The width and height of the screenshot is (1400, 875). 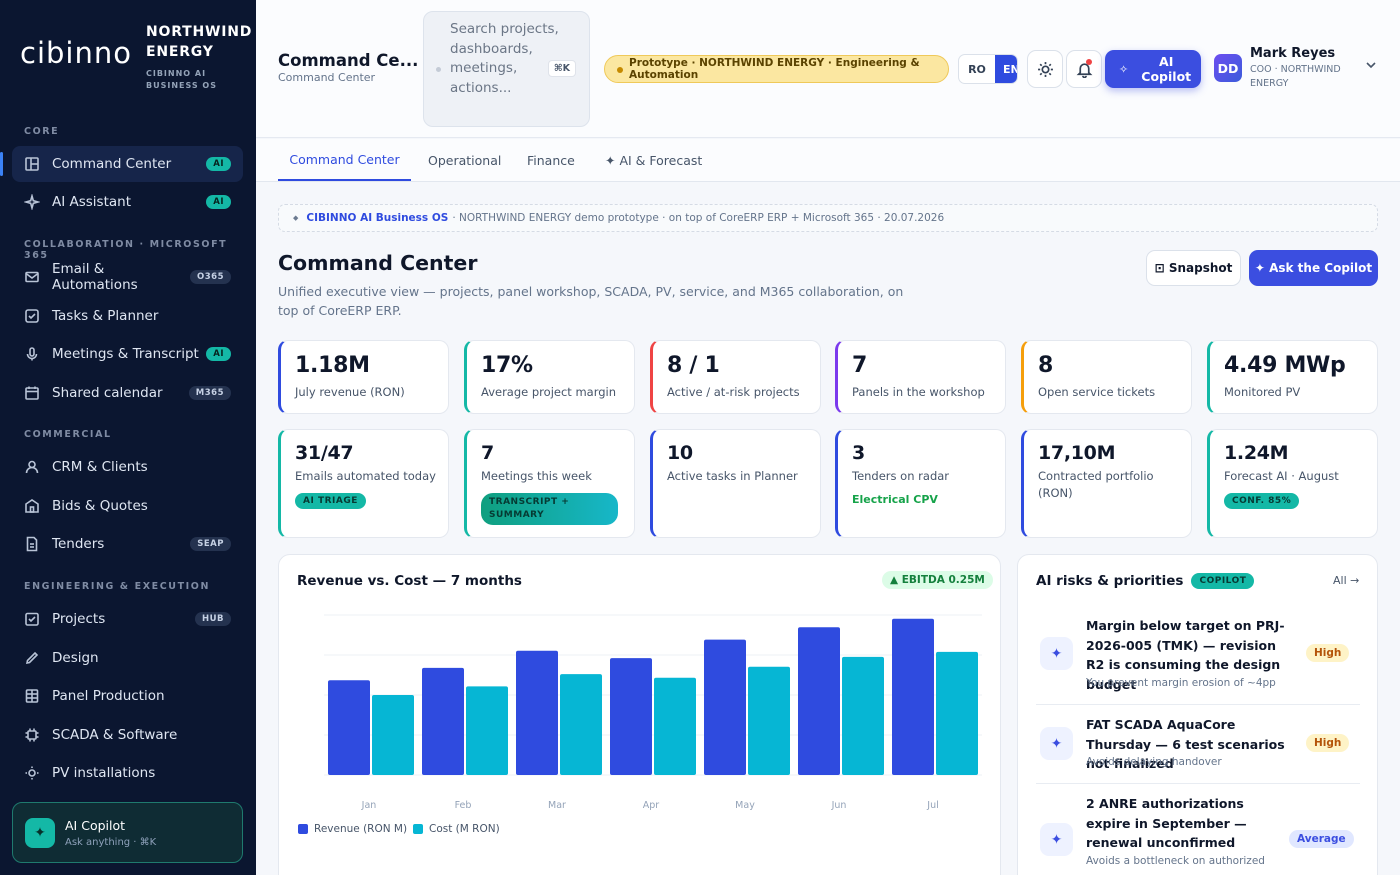 What do you see at coordinates (920, 483) in the screenshot?
I see `kpi-card: 3 Tenders on radar Electrical CPV` at bounding box center [920, 483].